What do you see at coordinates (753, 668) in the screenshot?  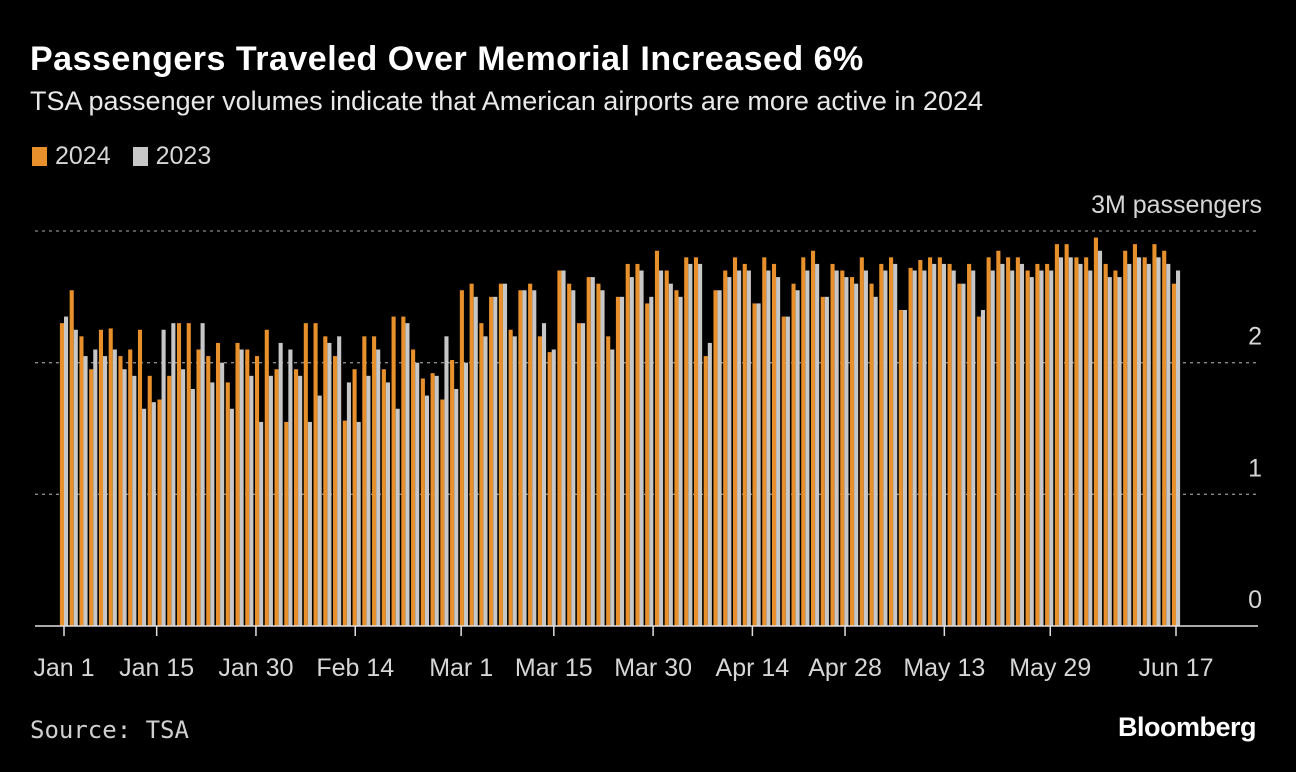 I see `x-tick-label: Apr 14` at bounding box center [753, 668].